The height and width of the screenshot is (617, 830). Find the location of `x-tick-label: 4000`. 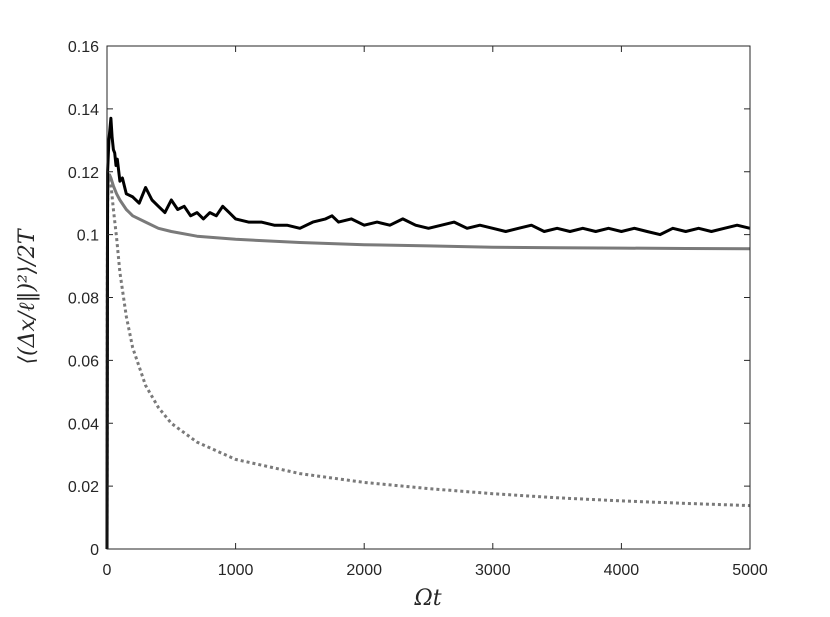

x-tick-label: 4000 is located at coordinates (622, 570).